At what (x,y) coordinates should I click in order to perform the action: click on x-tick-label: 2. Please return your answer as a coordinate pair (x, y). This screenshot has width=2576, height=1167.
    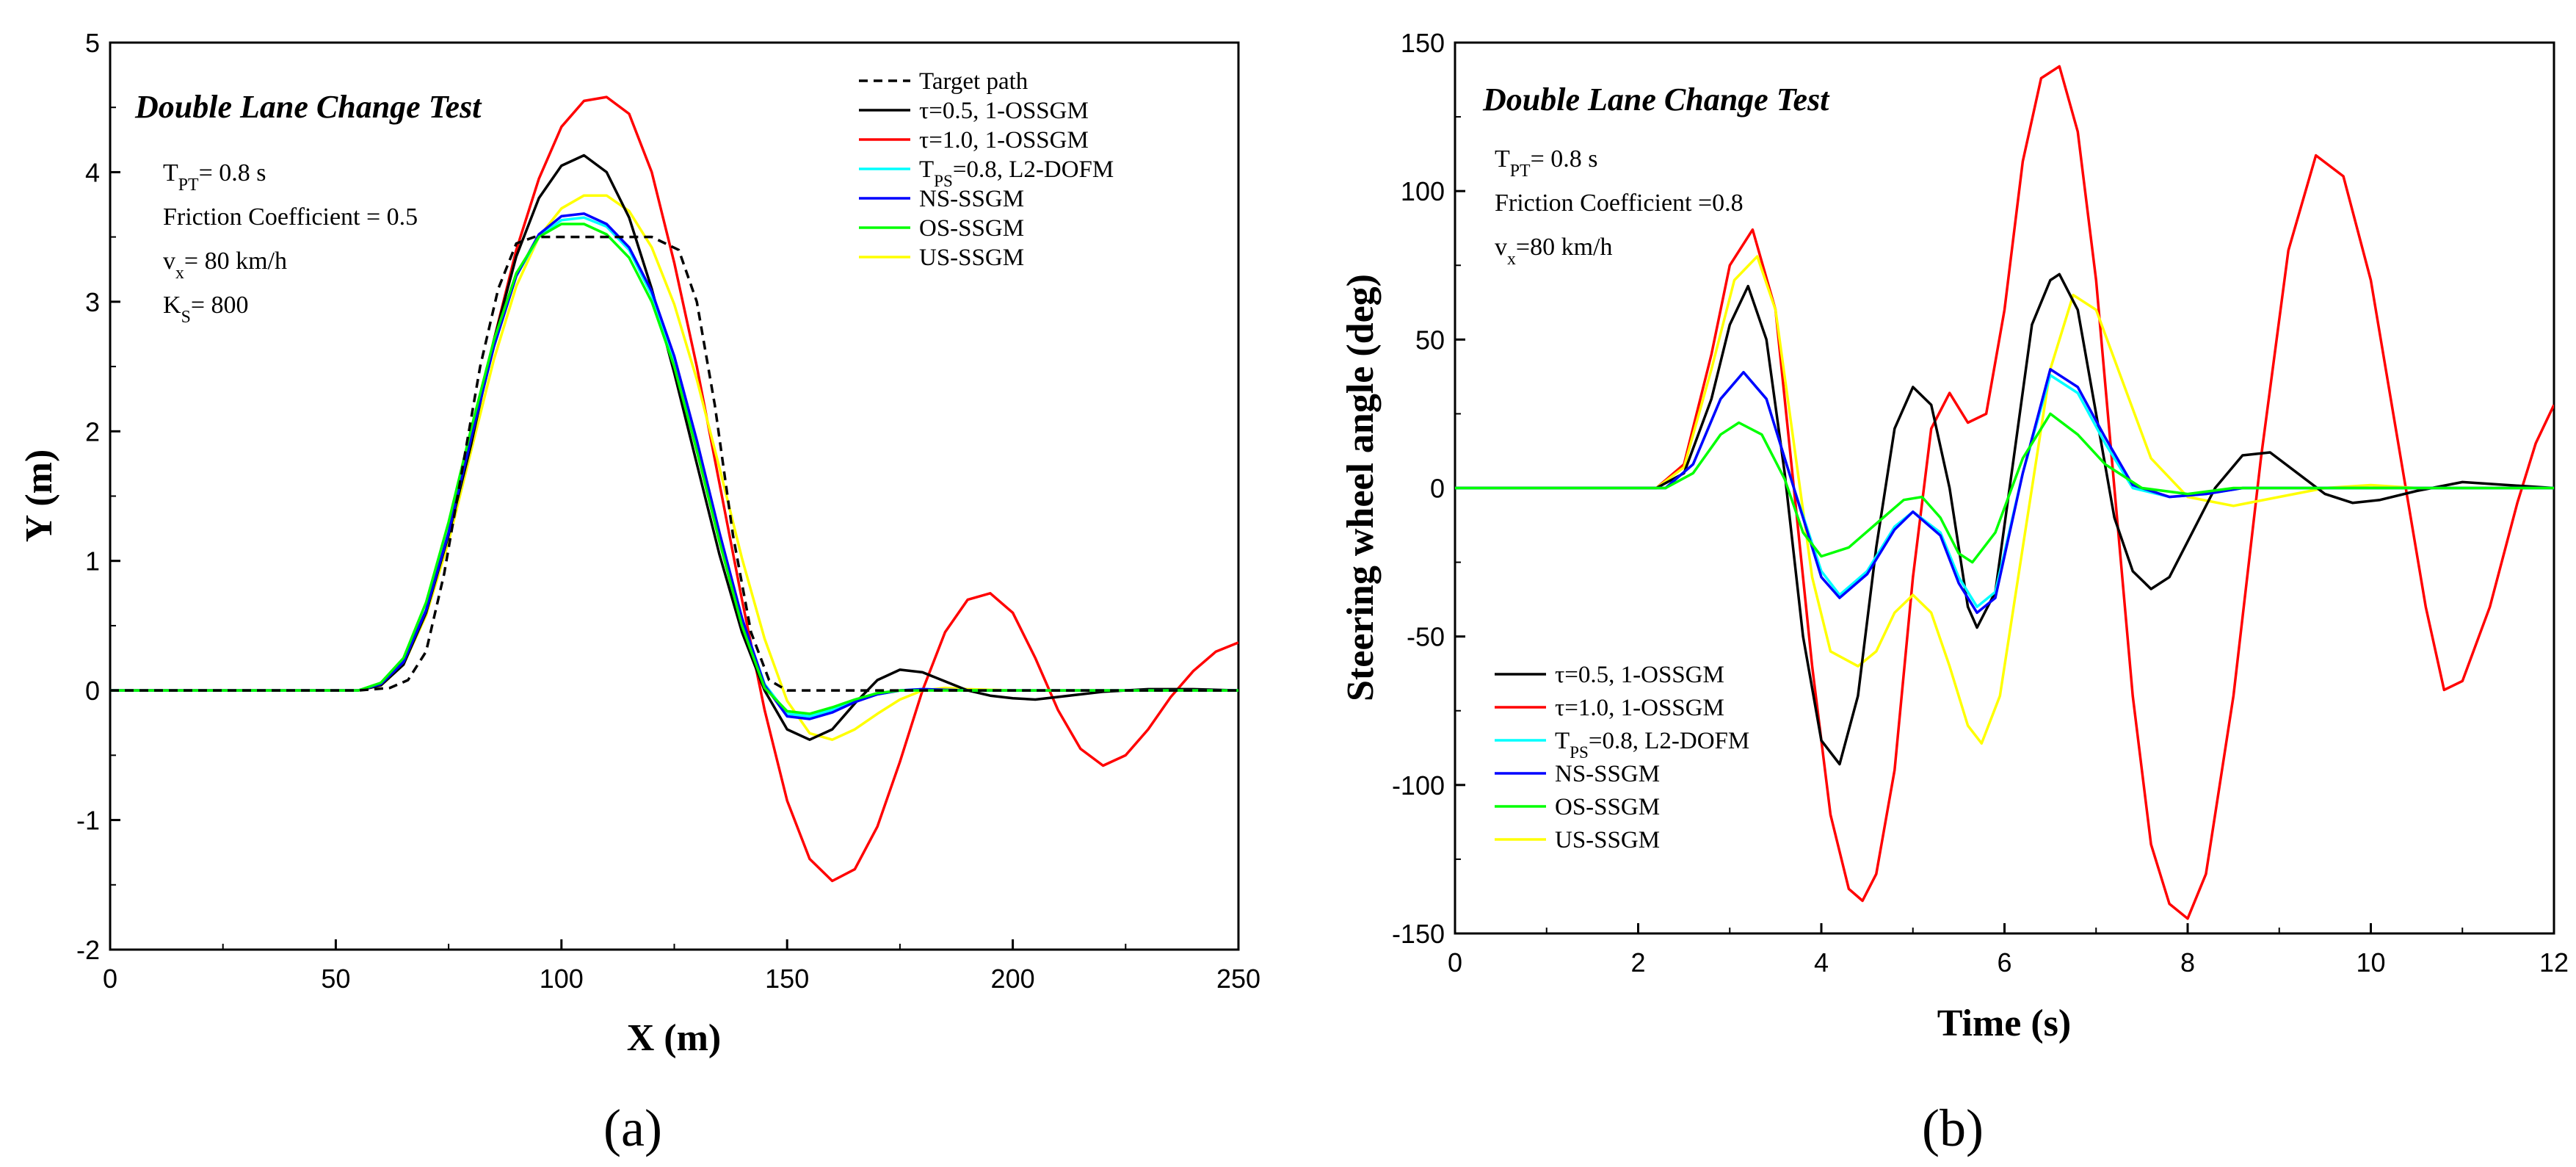
    Looking at the image, I should click on (1638, 962).